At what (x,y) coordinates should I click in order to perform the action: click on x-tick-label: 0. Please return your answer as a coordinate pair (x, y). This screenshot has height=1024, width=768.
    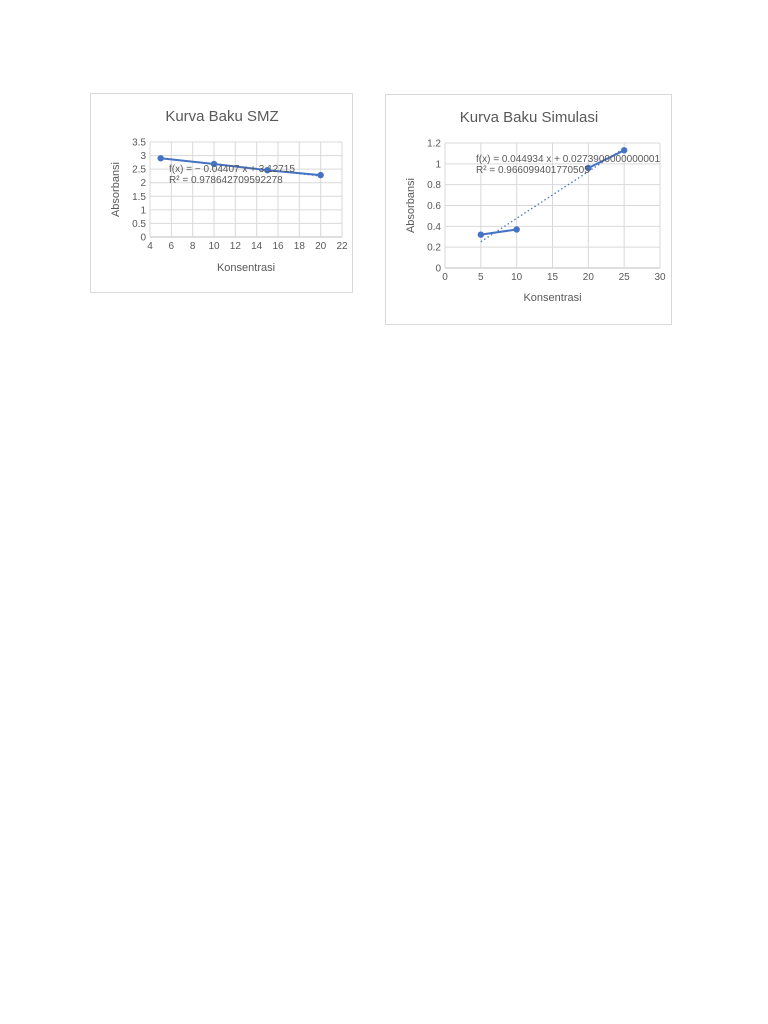
    Looking at the image, I should click on (445, 277).